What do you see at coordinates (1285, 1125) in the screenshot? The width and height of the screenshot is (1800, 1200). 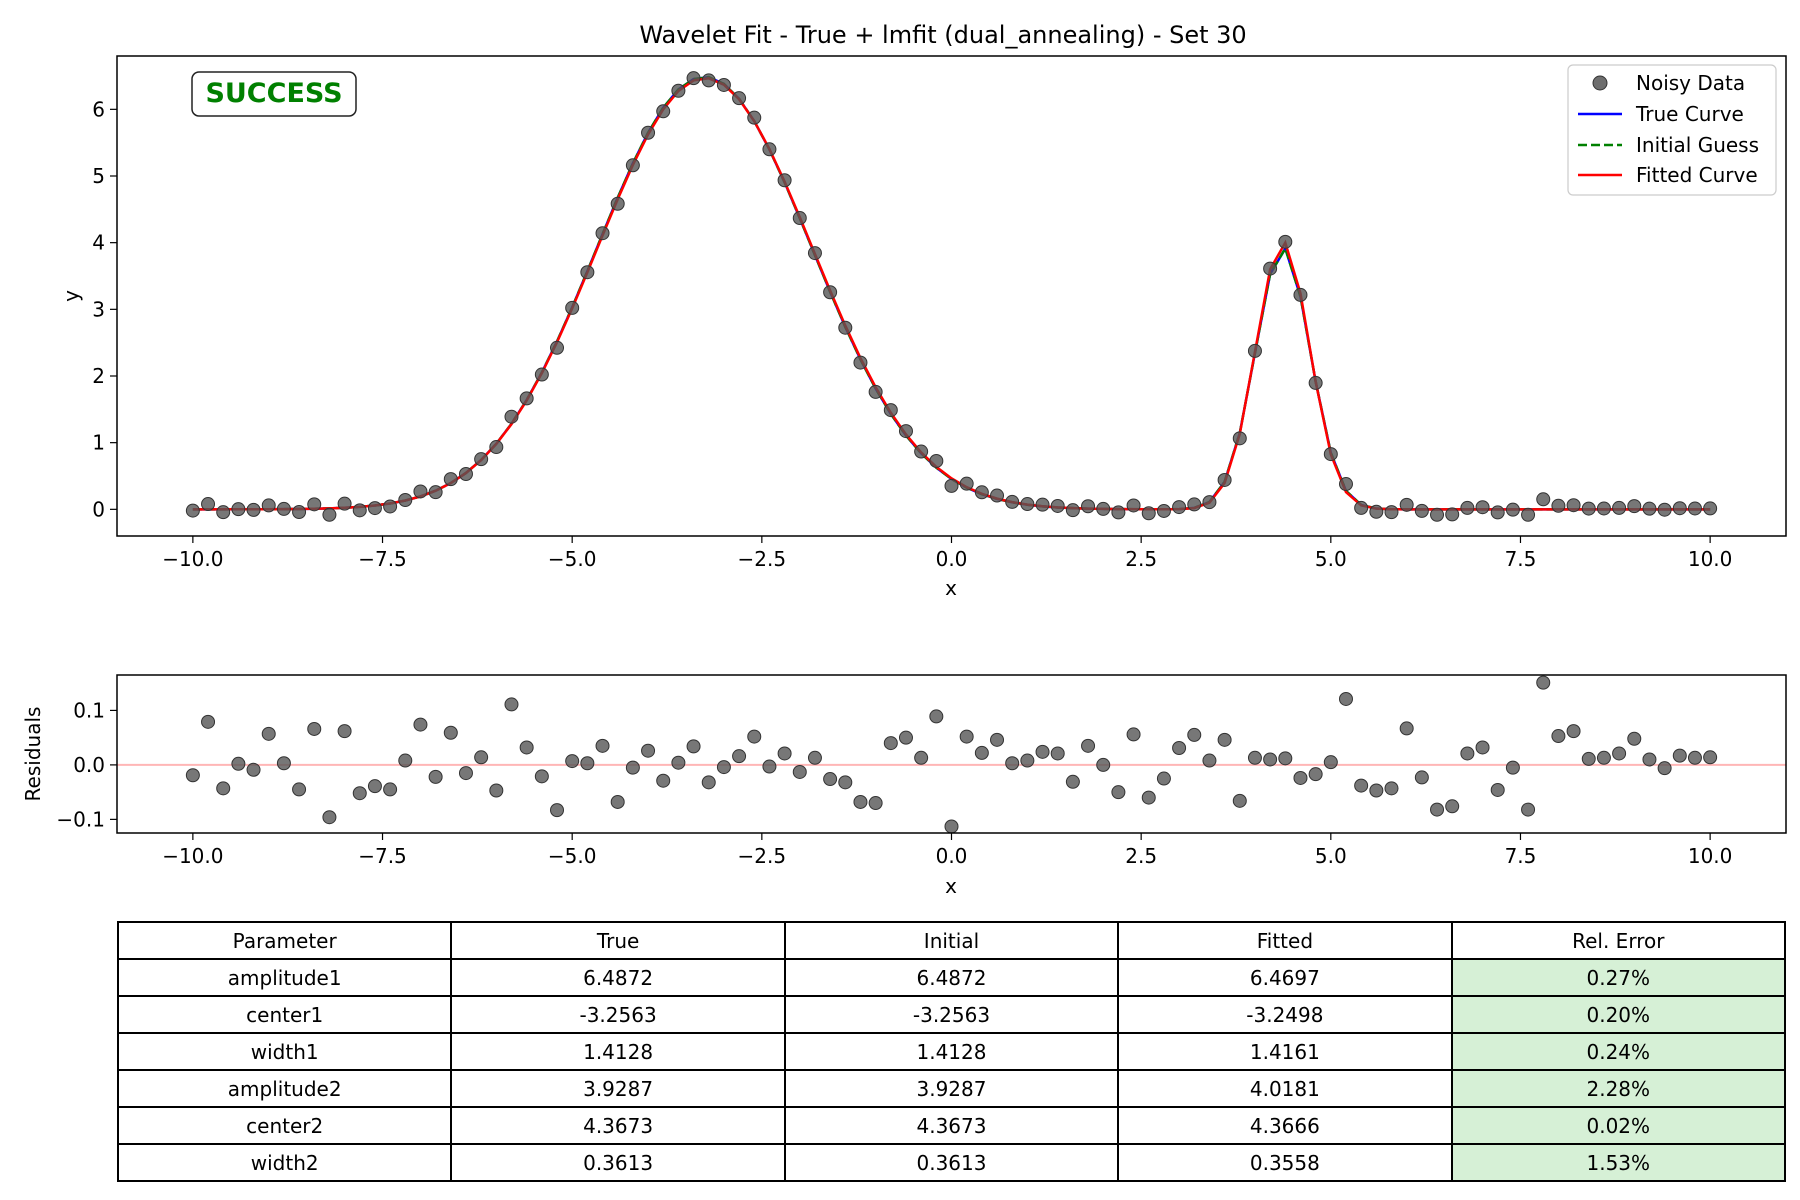 I see `table-cell: 4.3666` at bounding box center [1285, 1125].